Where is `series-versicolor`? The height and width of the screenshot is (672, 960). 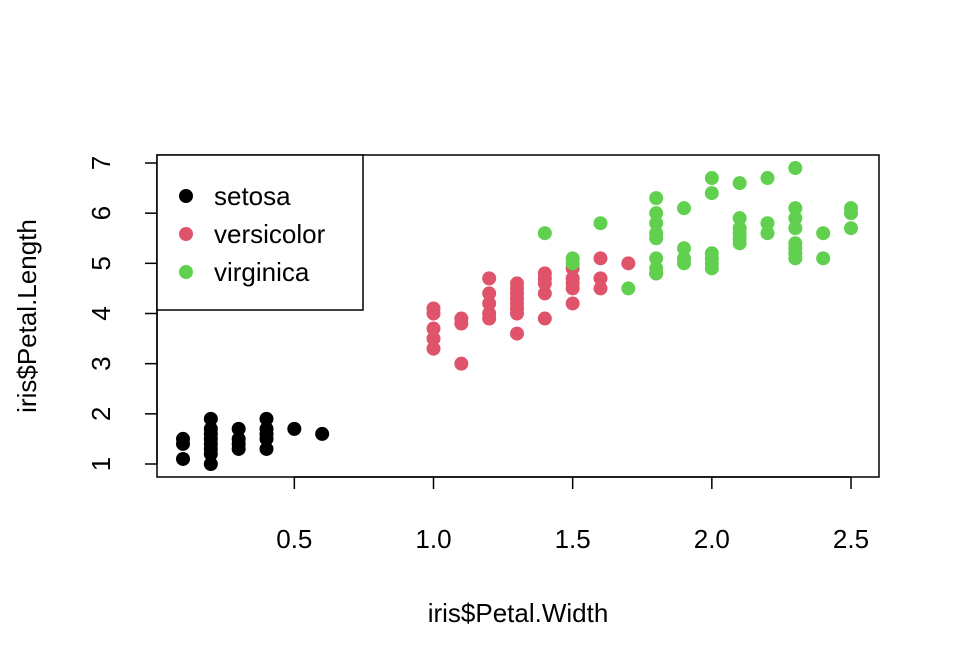 series-versicolor is located at coordinates (545, 311).